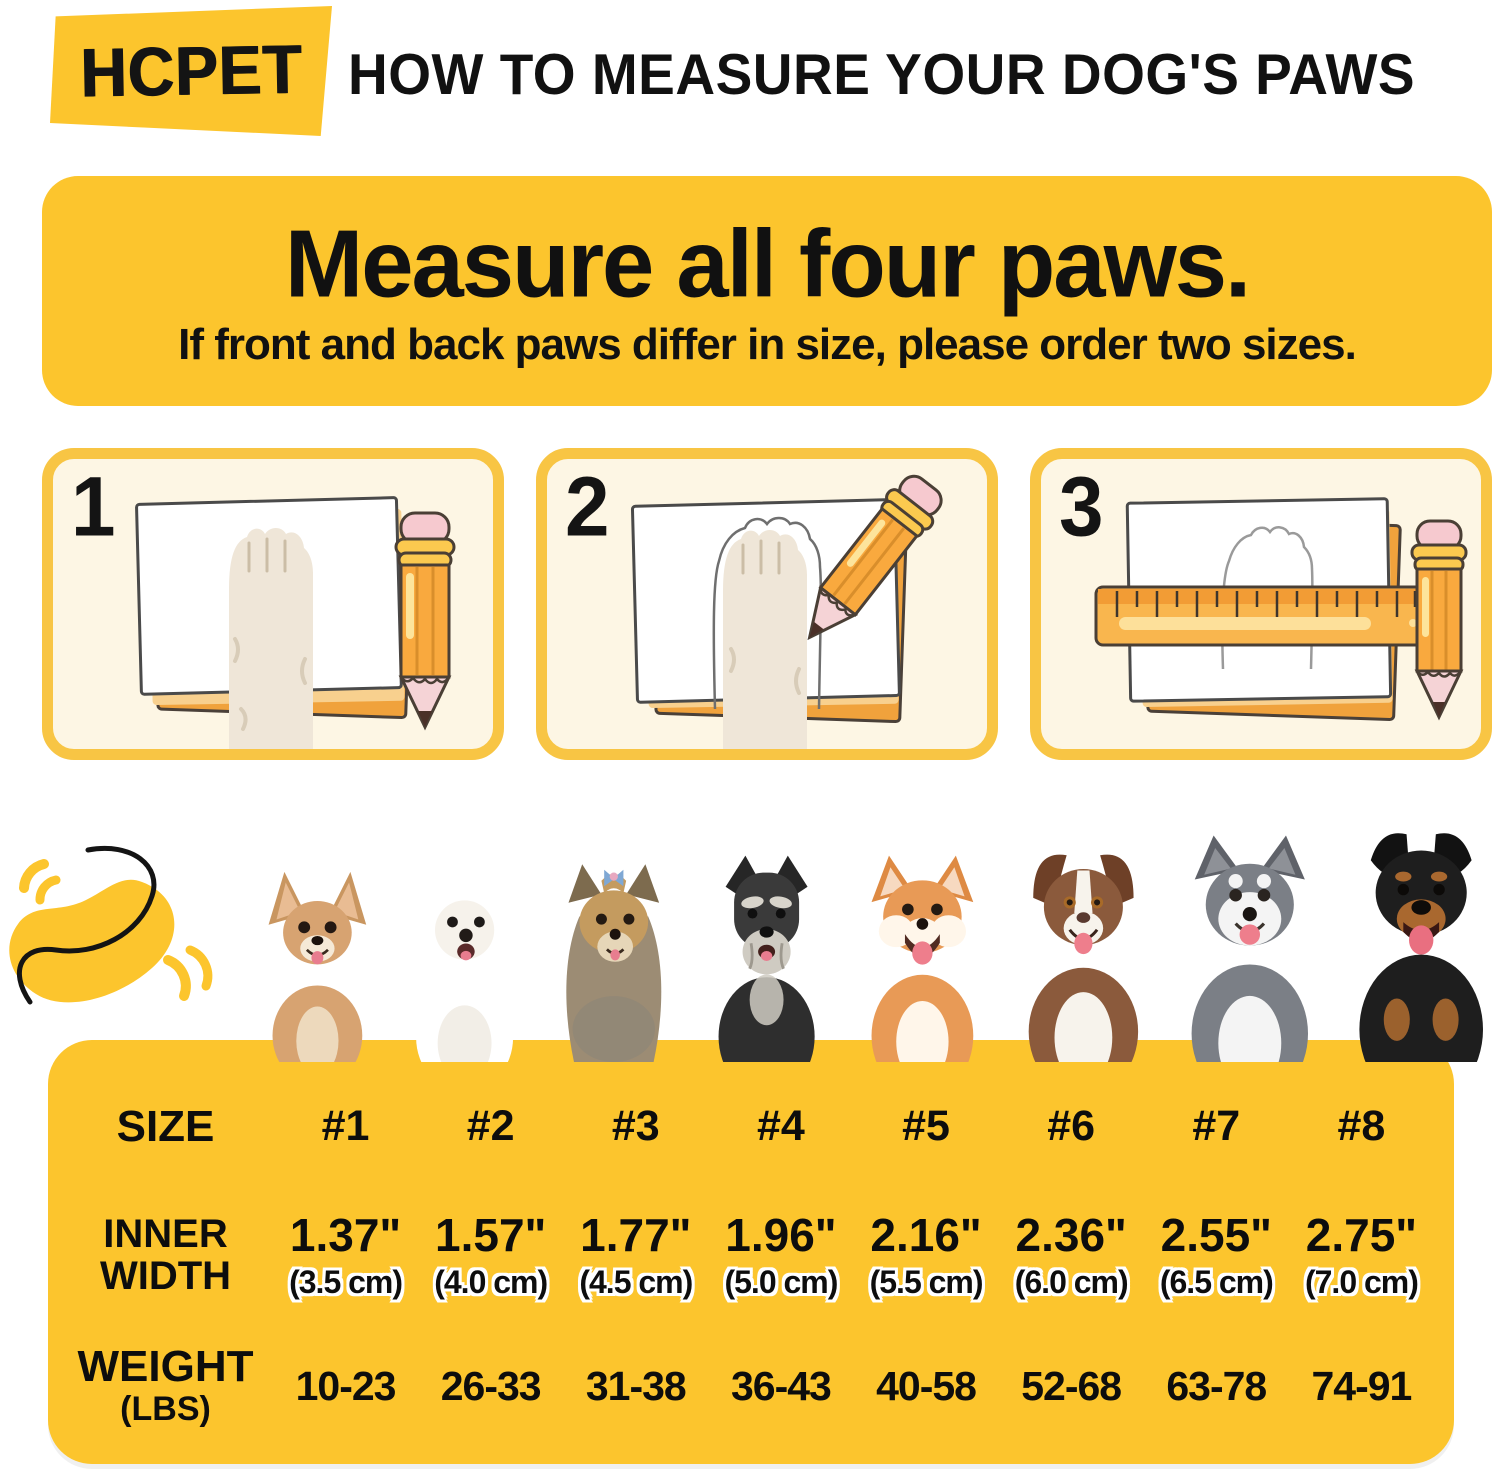  I want to click on inner-width-inches: 2.55", so click(1216, 1235).